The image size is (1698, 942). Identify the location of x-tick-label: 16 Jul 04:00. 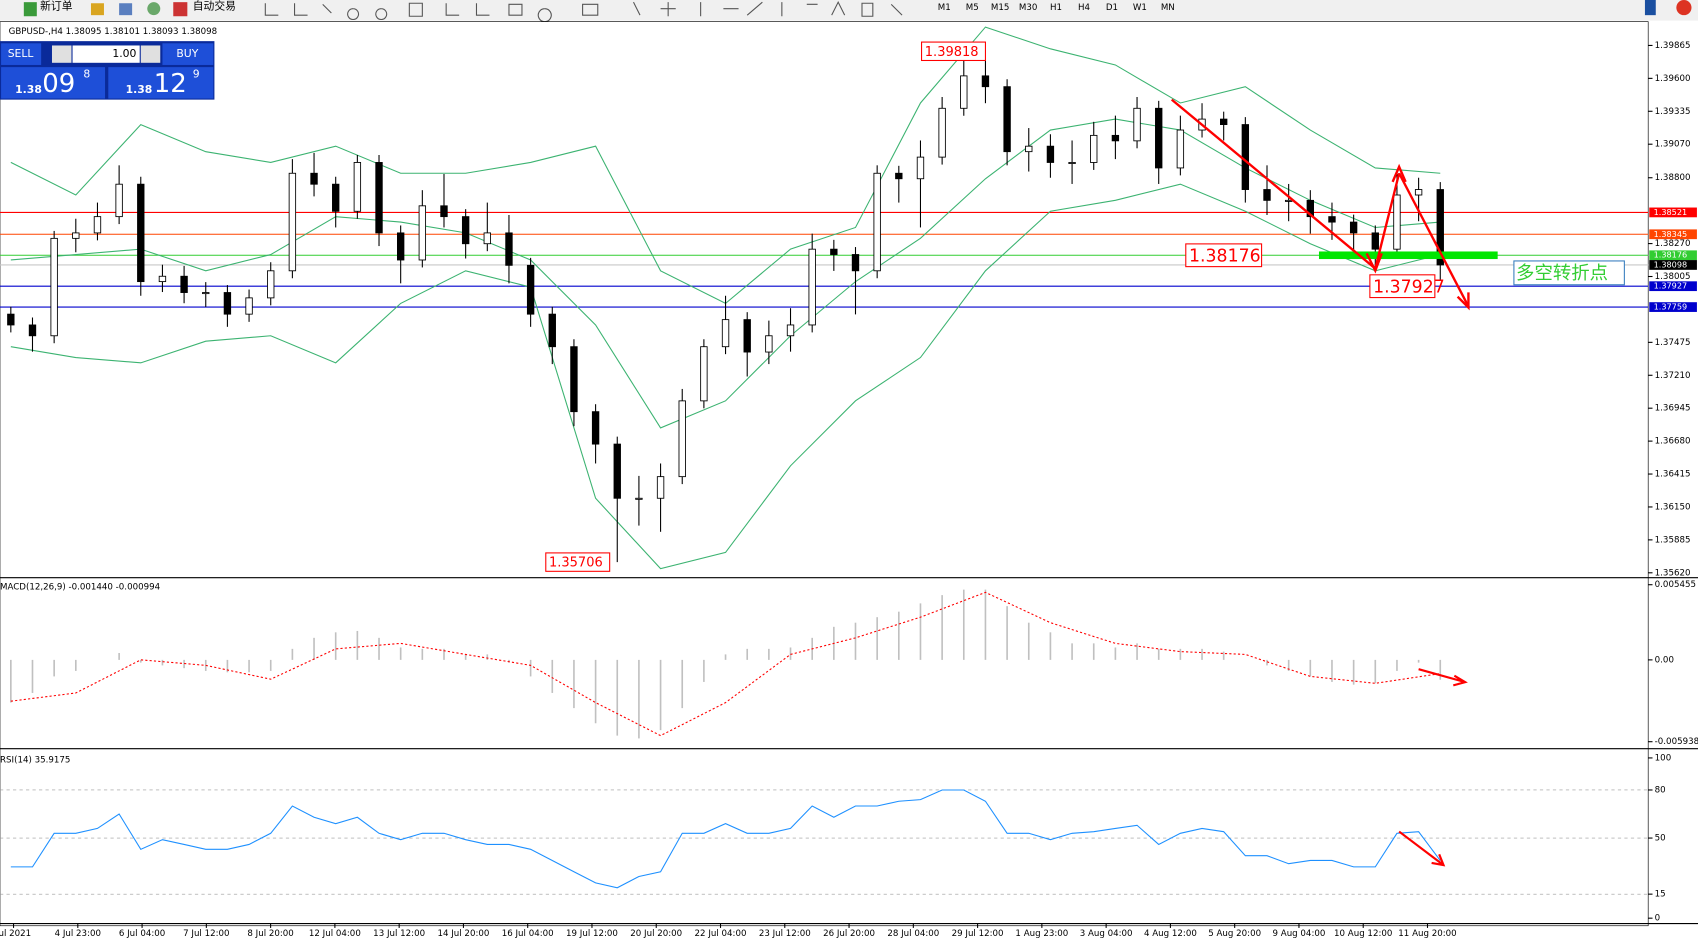
(528, 934).